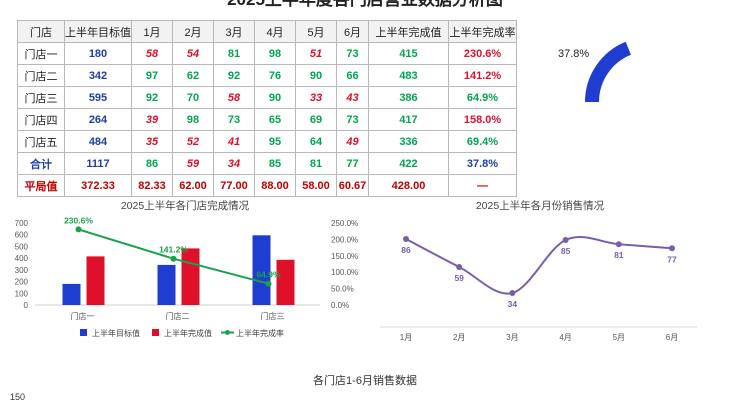  What do you see at coordinates (190, 276) in the screenshot?
I see `bar-done` at bounding box center [190, 276].